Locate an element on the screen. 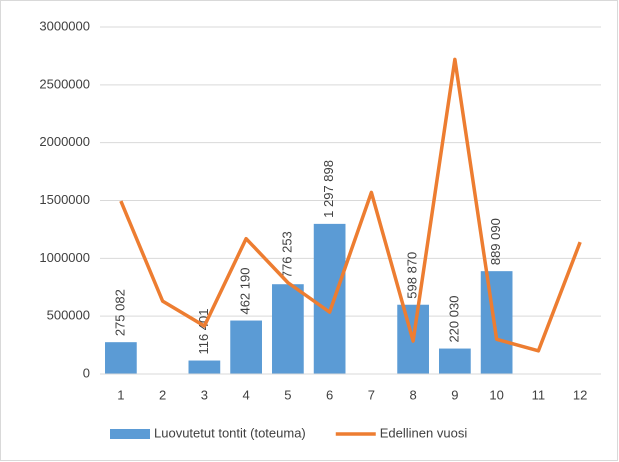  y-tick-label: 1500000 is located at coordinates (64, 199).